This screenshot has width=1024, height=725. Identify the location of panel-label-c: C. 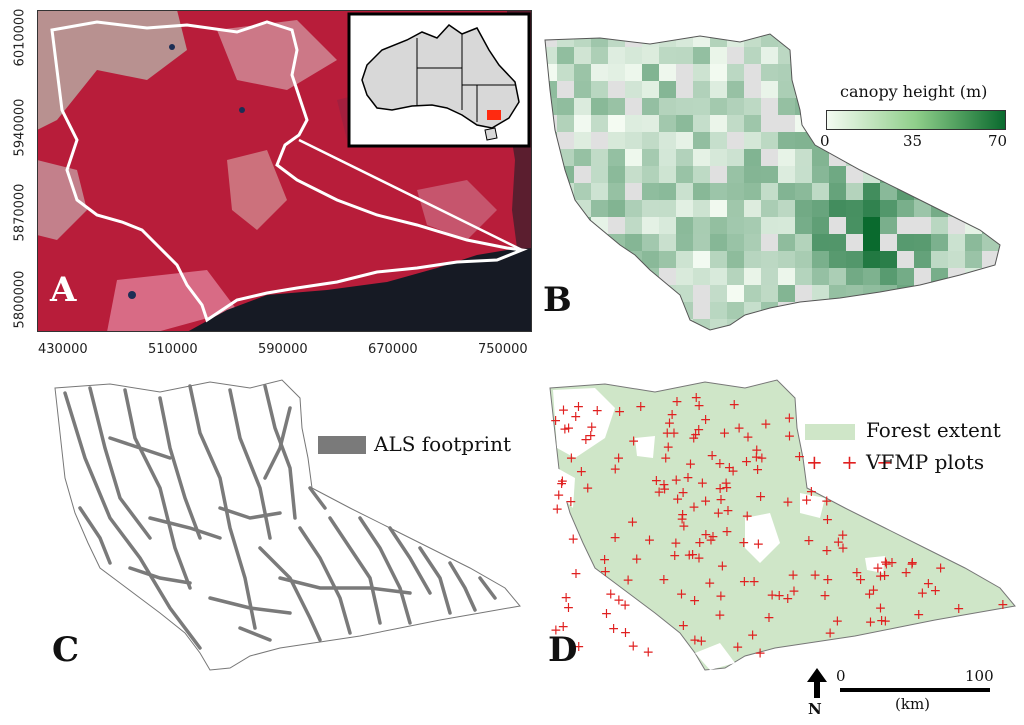
(66, 650).